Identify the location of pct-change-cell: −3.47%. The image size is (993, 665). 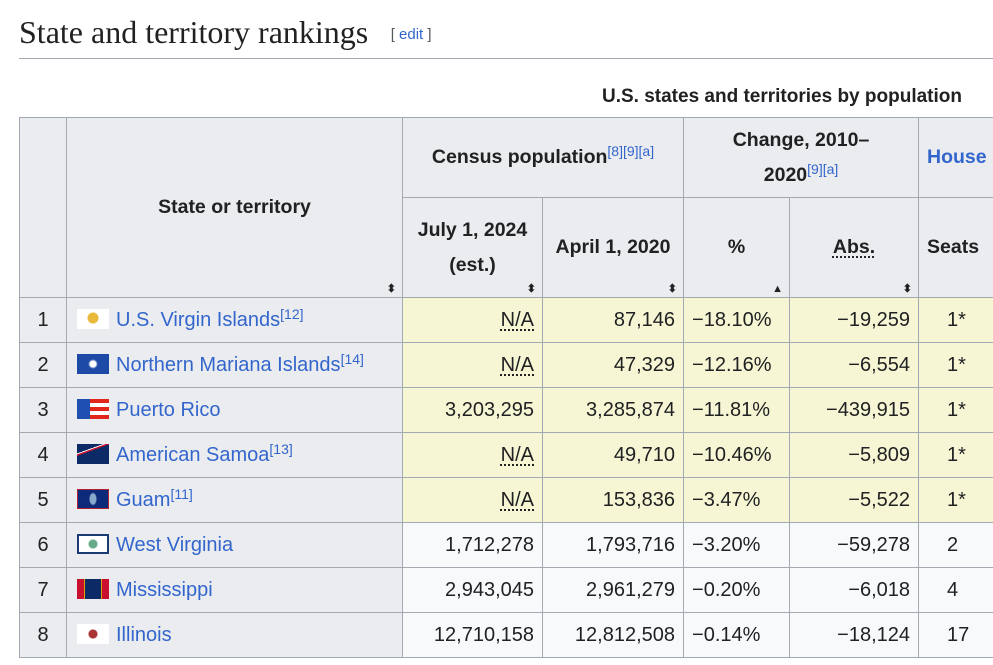
(737, 500).